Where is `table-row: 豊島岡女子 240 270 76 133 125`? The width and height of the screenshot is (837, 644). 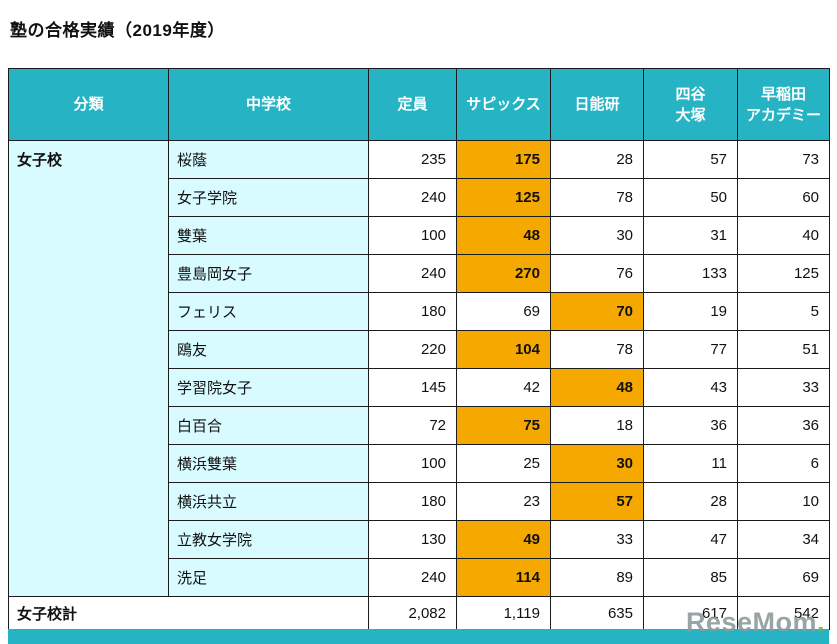
table-row: 豊島岡女子 240 270 76 133 125 is located at coordinates (419, 273).